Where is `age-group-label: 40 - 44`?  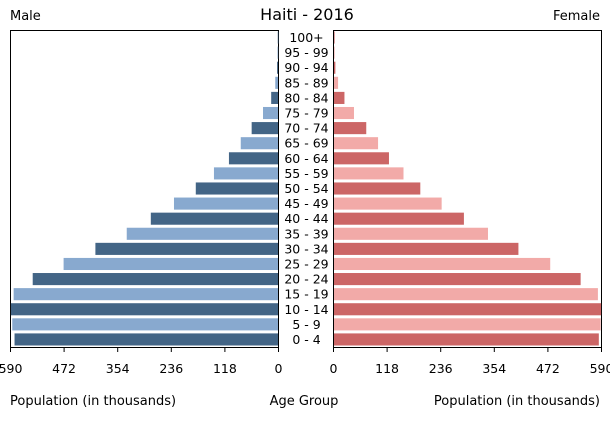 age-group-label: 40 - 44 is located at coordinates (306, 218).